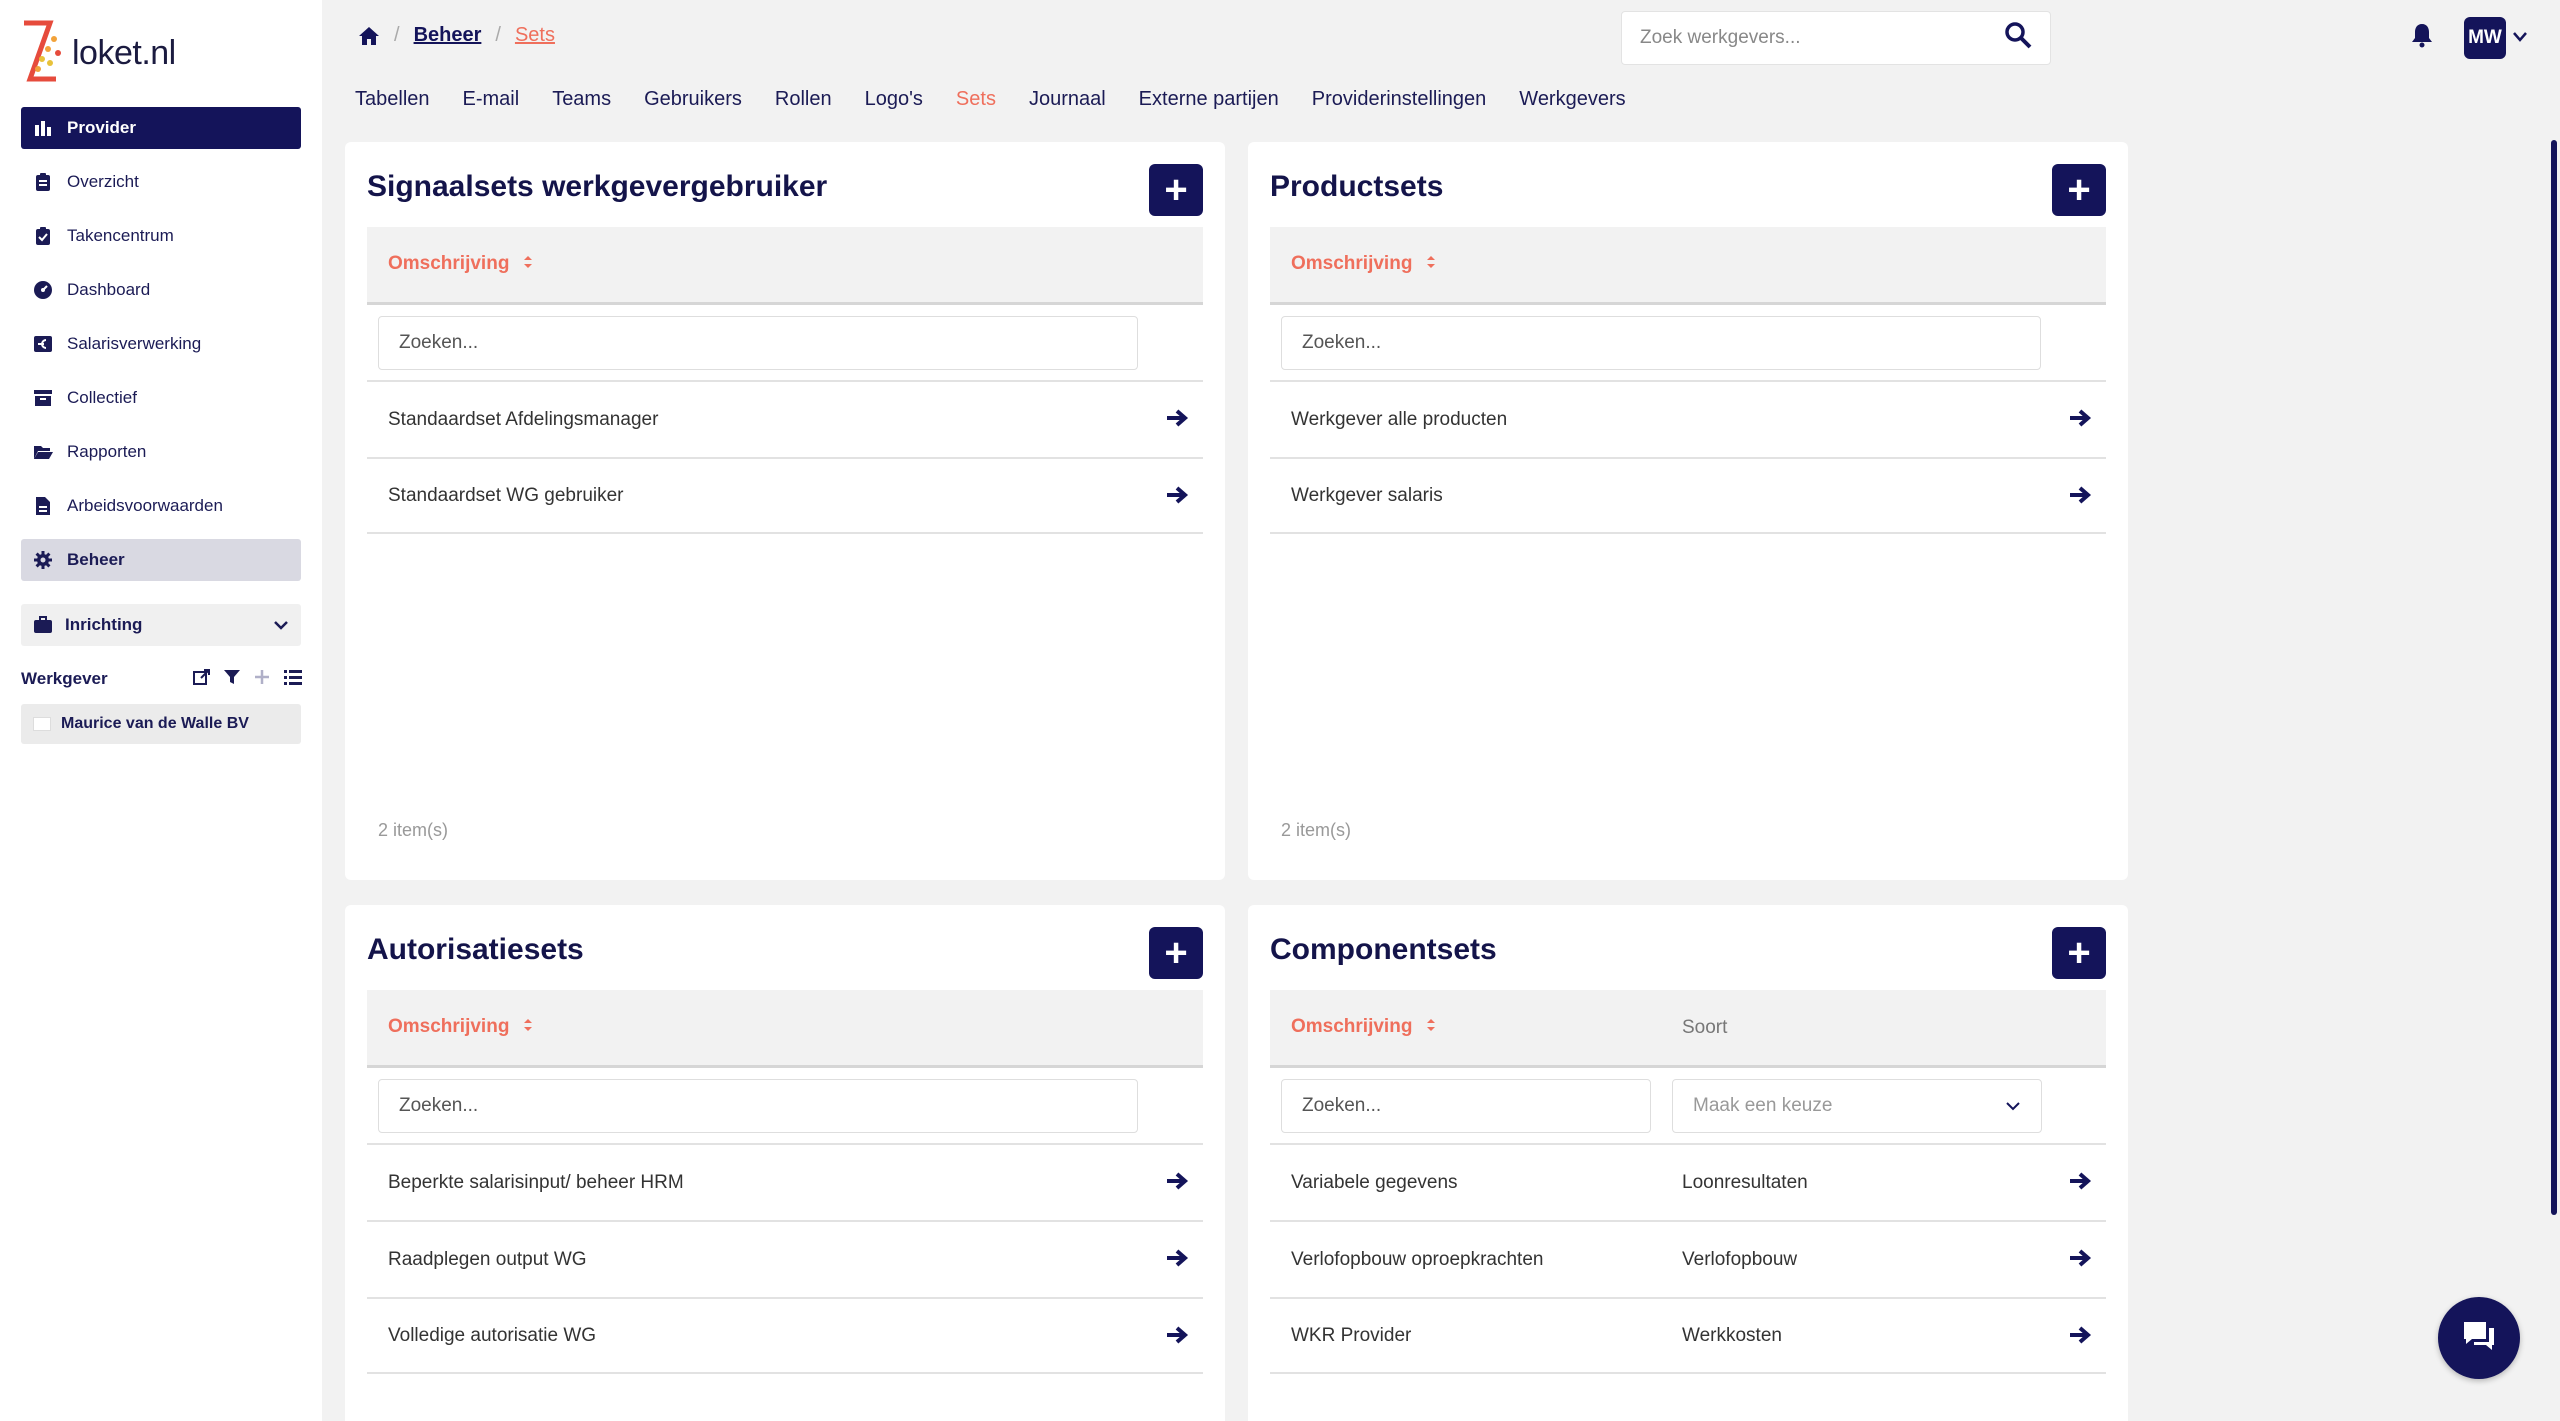 Image resolution: width=2560 pixels, height=1421 pixels. I want to click on chat-button, so click(2479, 1338).